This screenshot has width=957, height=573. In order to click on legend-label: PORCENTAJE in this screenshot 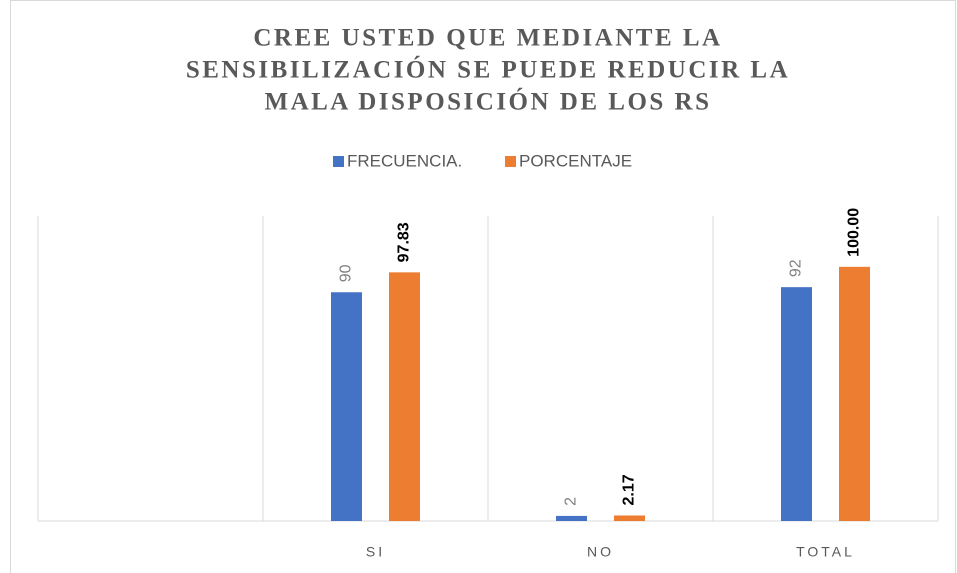, I will do `click(575, 160)`.